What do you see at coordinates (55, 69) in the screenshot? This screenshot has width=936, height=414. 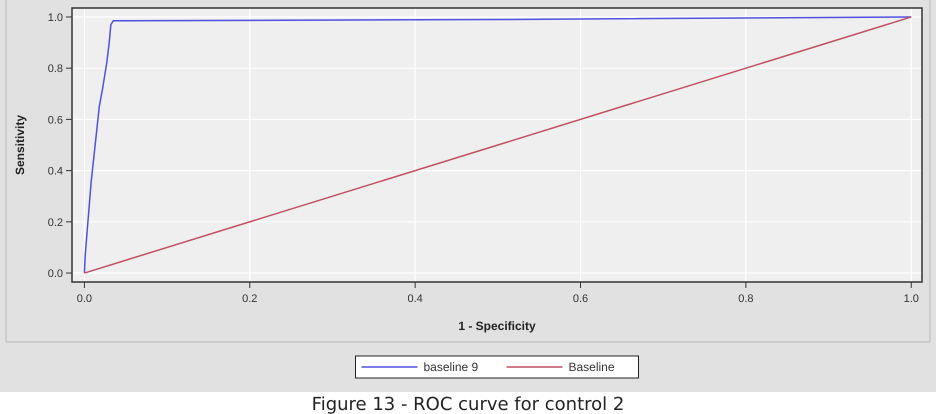 I see `y-tick-label: 0.8` at bounding box center [55, 69].